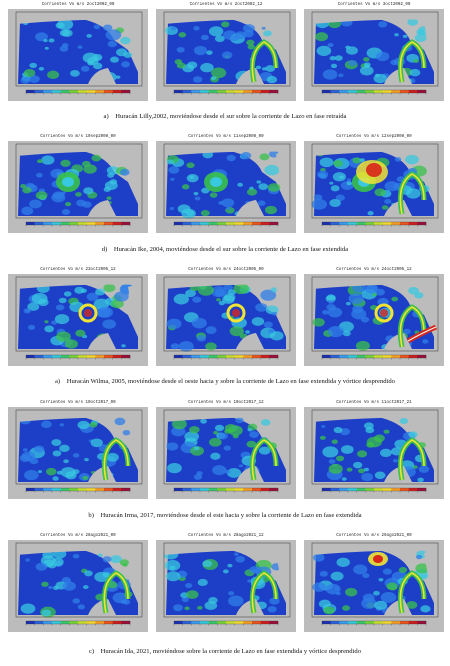 This screenshot has height=666, width=450. I want to click on map-title: Corrientes Vo m/s 10oct2017_12, so click(226, 403).